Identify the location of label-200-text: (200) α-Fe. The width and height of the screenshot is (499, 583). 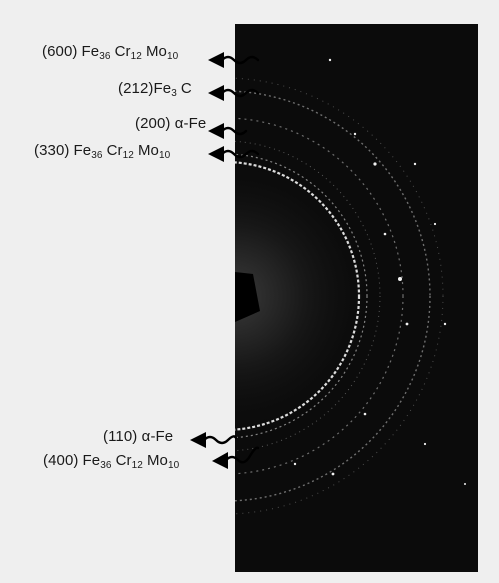
(171, 123).